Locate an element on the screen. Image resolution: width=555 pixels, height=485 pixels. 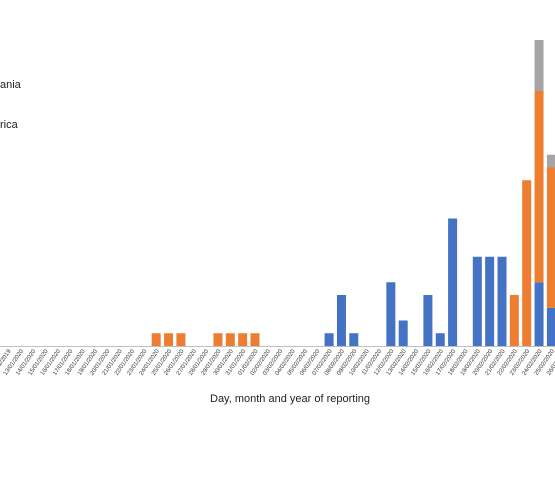
x-axis-title: Day, month and year of reporting is located at coordinates (290, 399).